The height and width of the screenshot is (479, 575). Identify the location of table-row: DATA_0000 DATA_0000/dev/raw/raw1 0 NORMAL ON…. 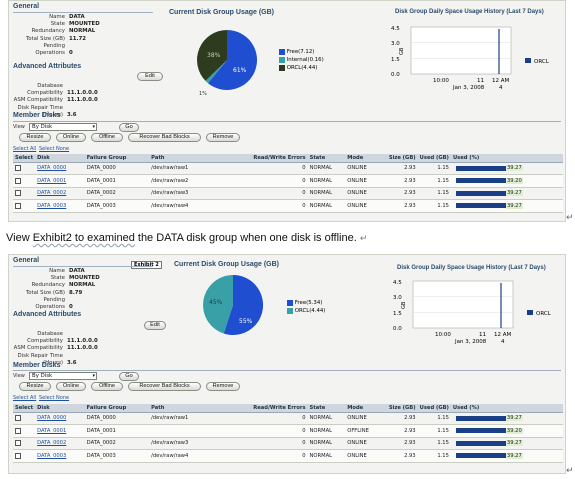
(288, 418).